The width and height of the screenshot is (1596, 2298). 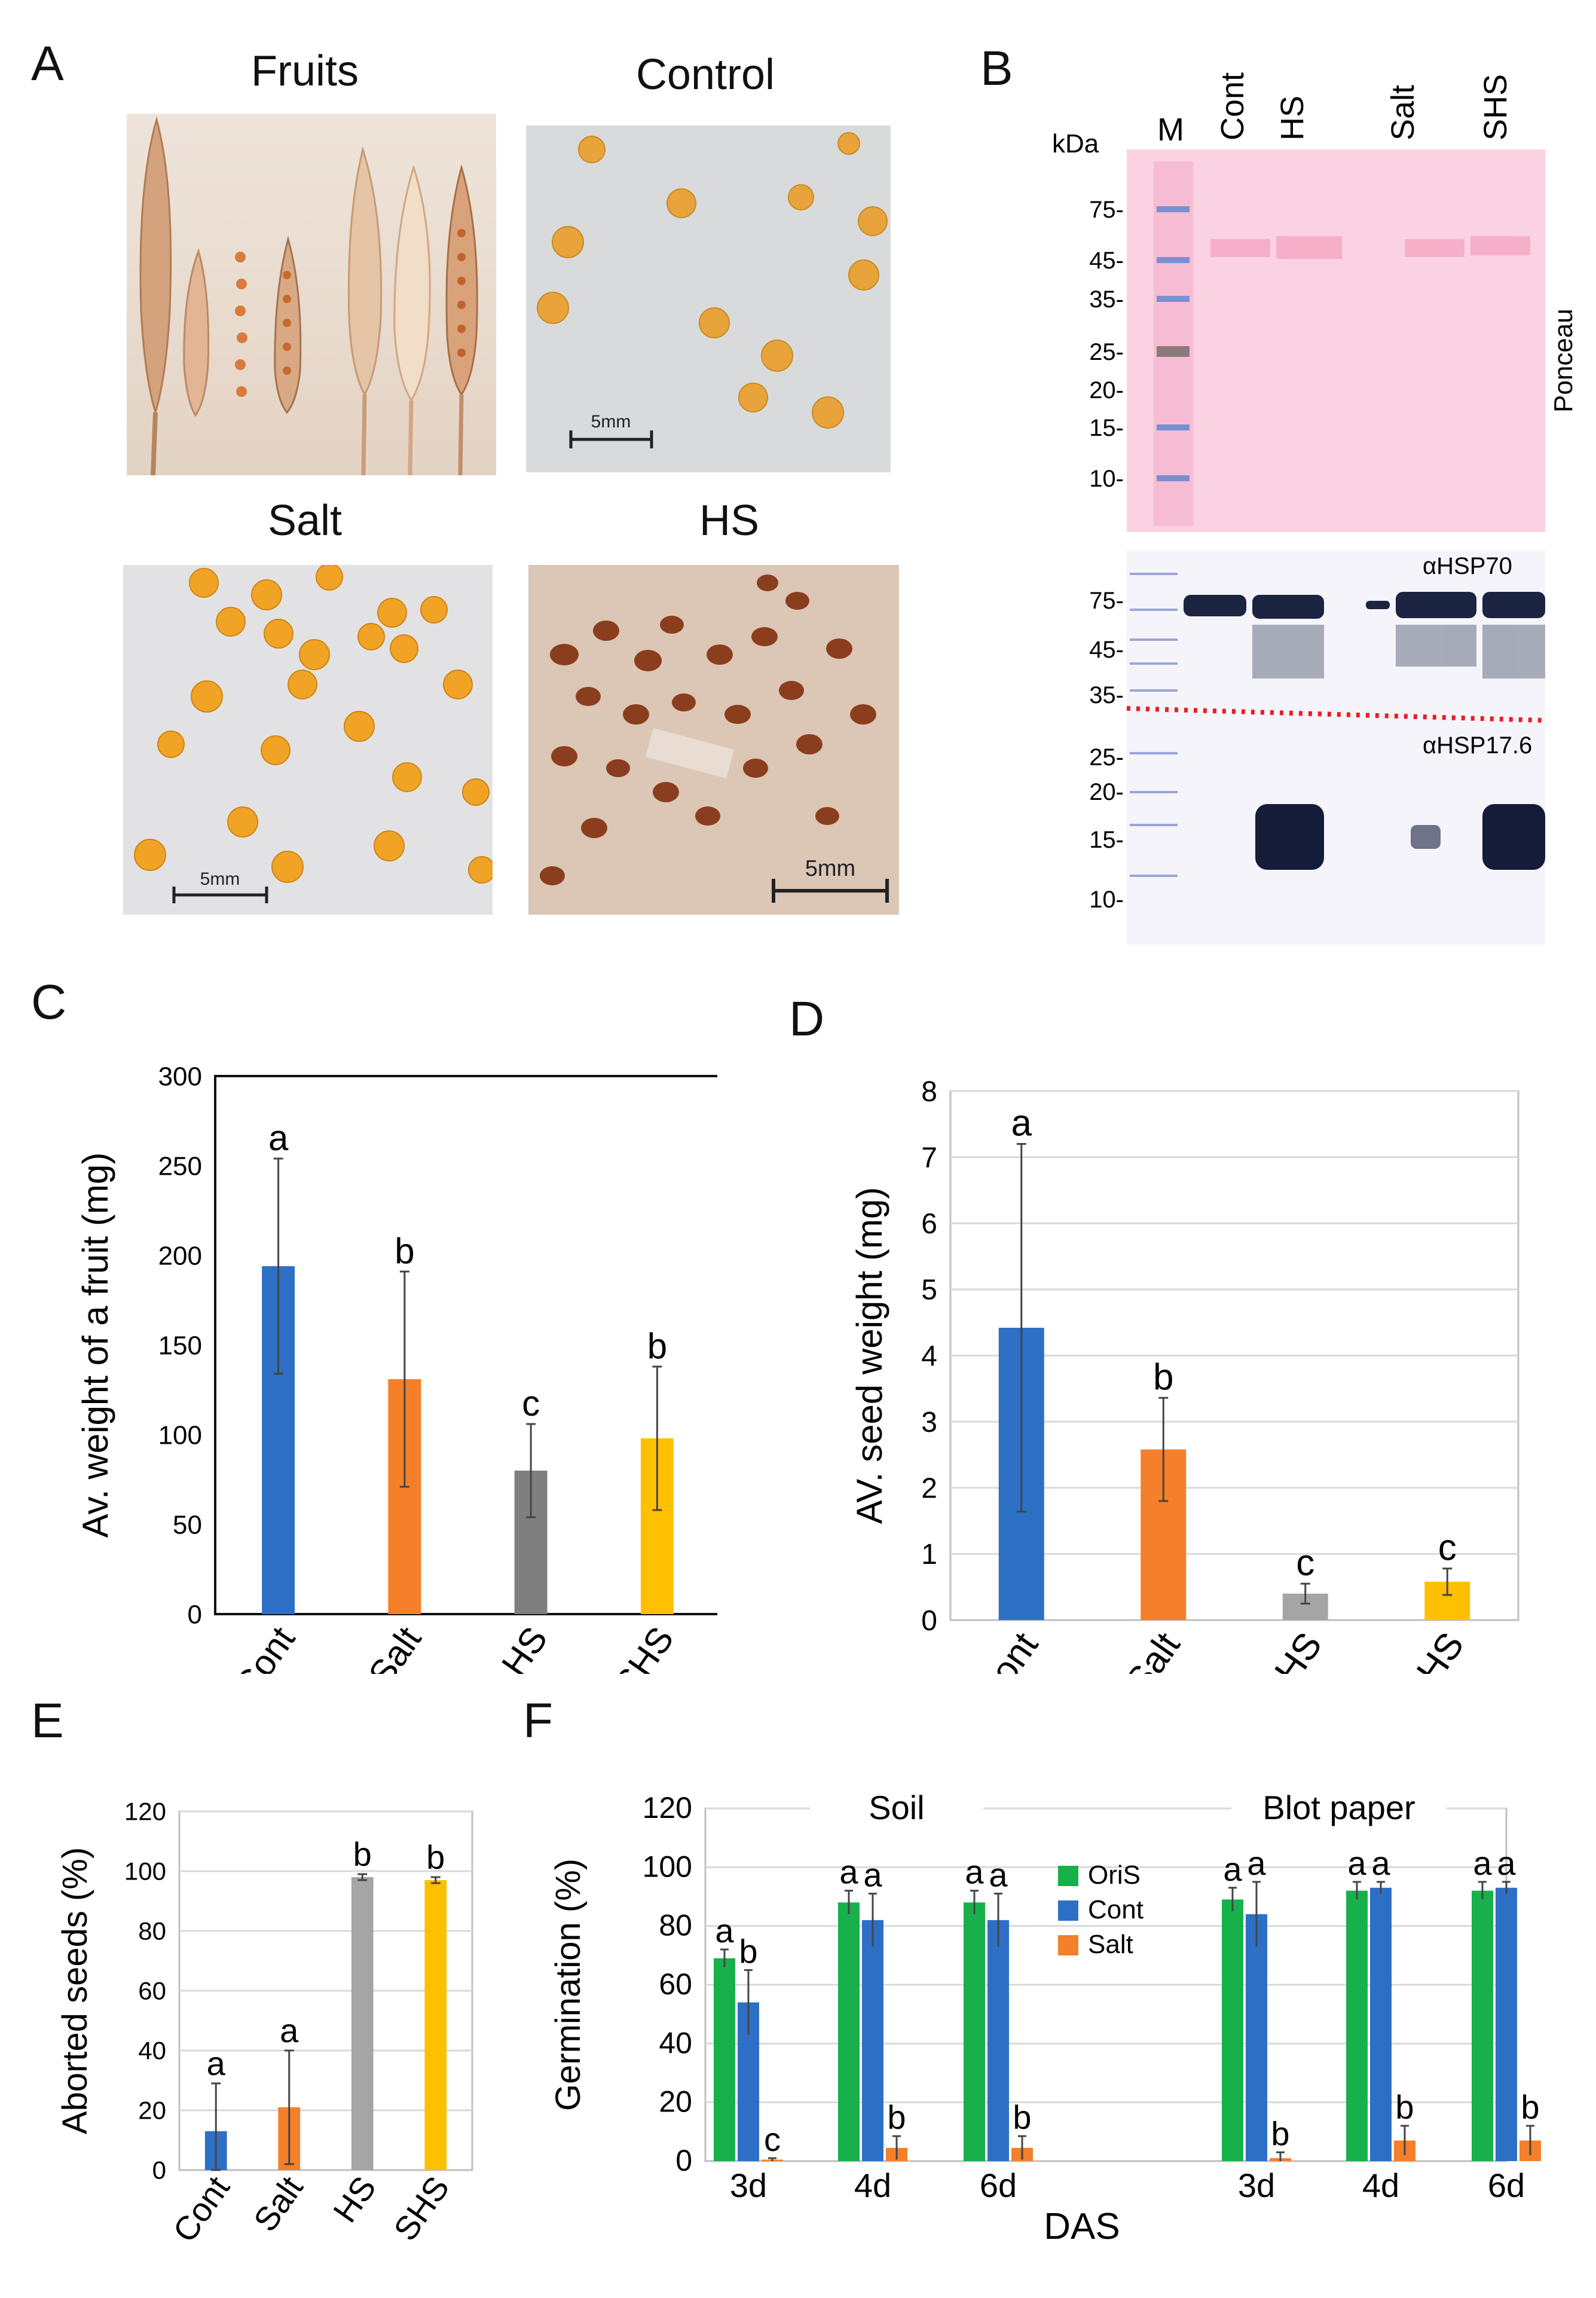 I want to click on y-tick-label: 2, so click(x=929, y=1489).